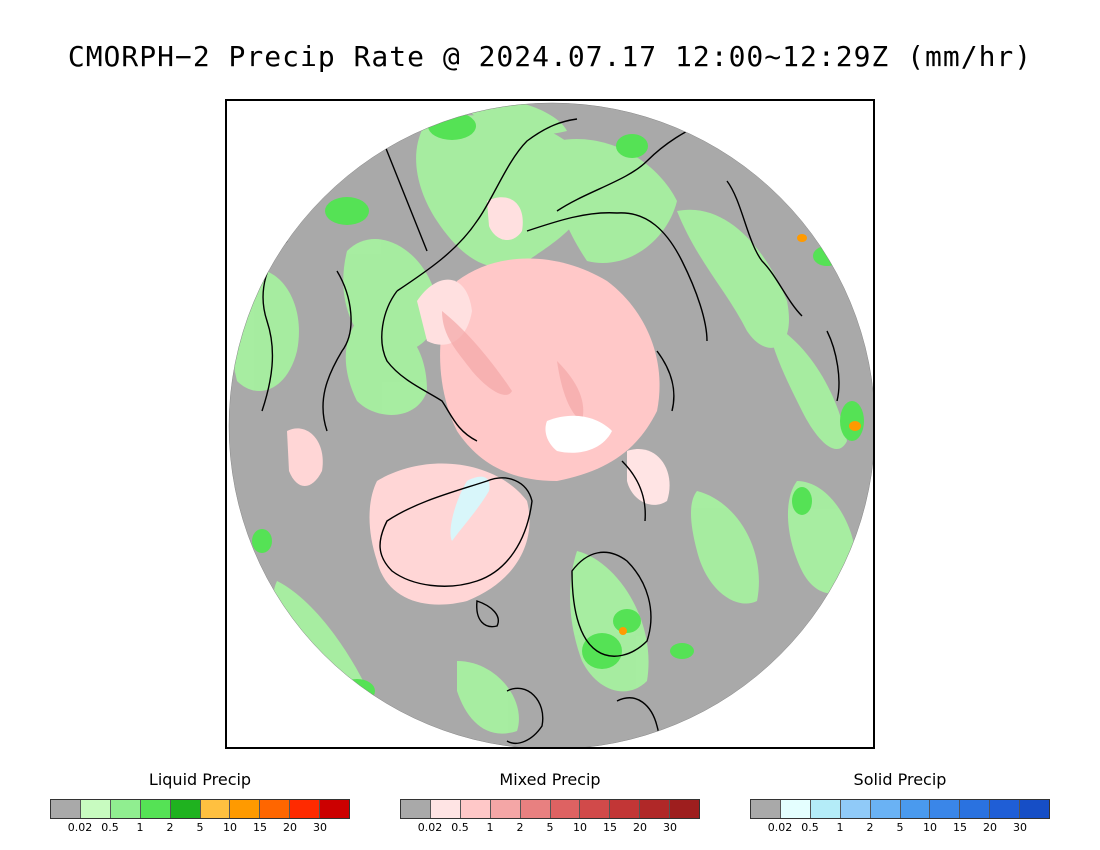 The image size is (1100, 850). Describe the element at coordinates (900, 779) in the screenshot. I see `legend-title: Solid Precip` at that location.